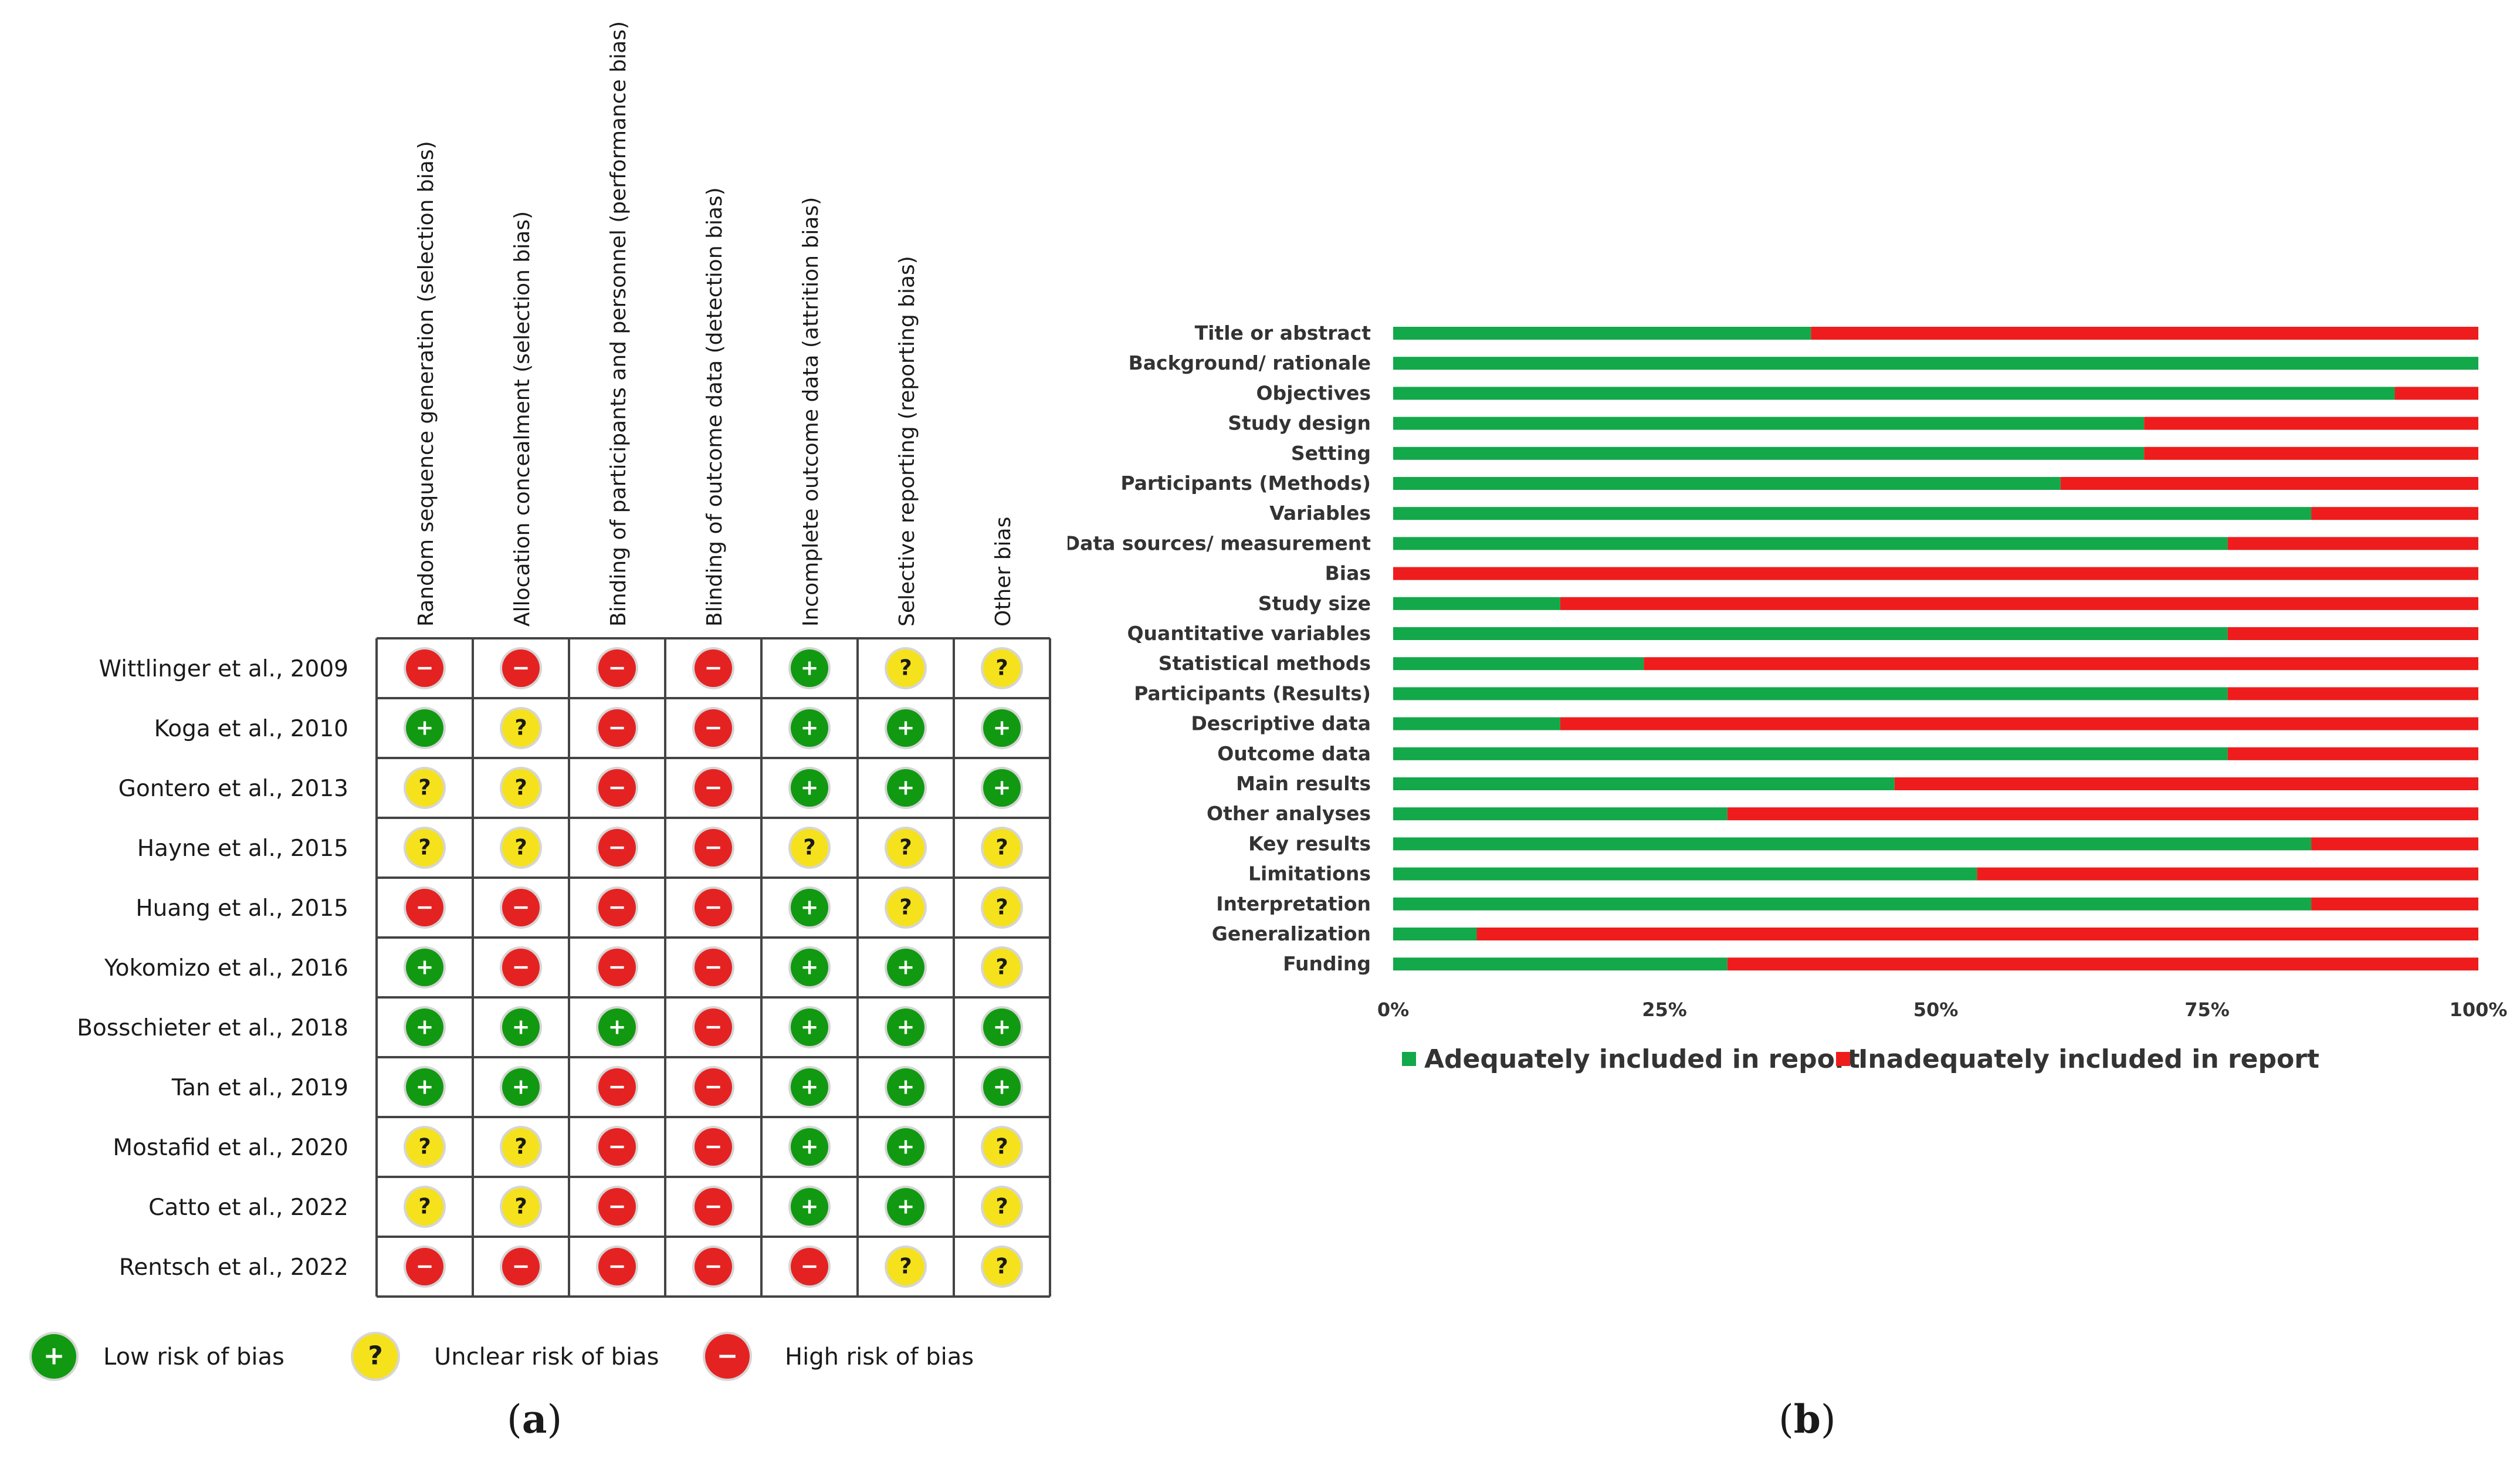  What do you see at coordinates (223, 669) in the screenshot?
I see `study-label: Wittlinger et al., 2009` at bounding box center [223, 669].